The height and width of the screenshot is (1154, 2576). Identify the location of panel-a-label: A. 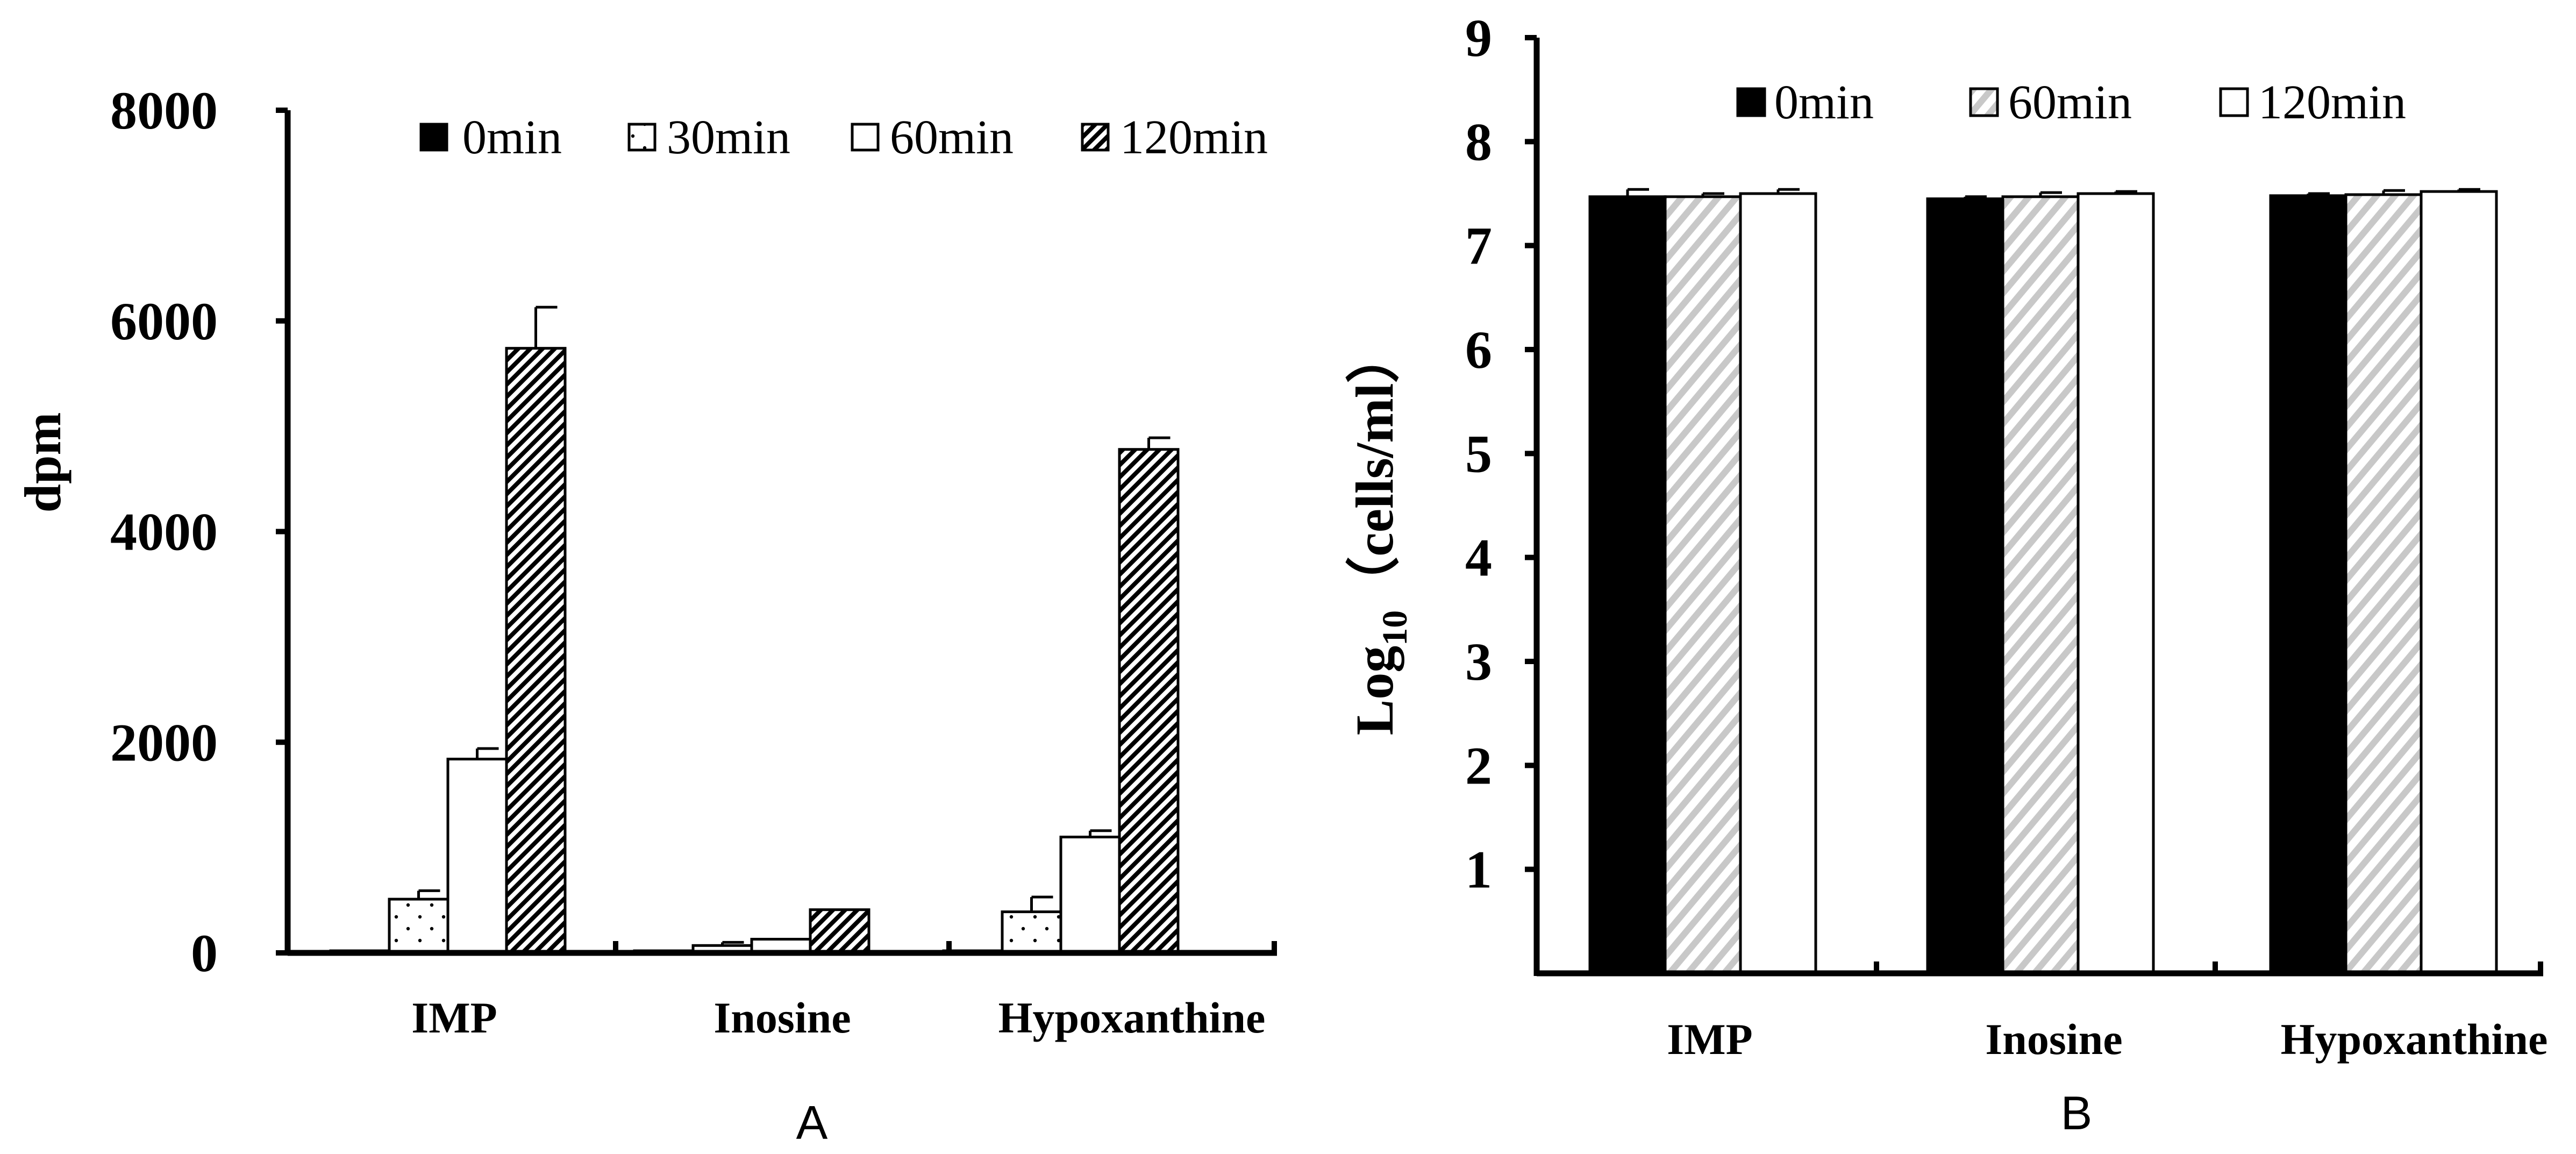
(812, 1122).